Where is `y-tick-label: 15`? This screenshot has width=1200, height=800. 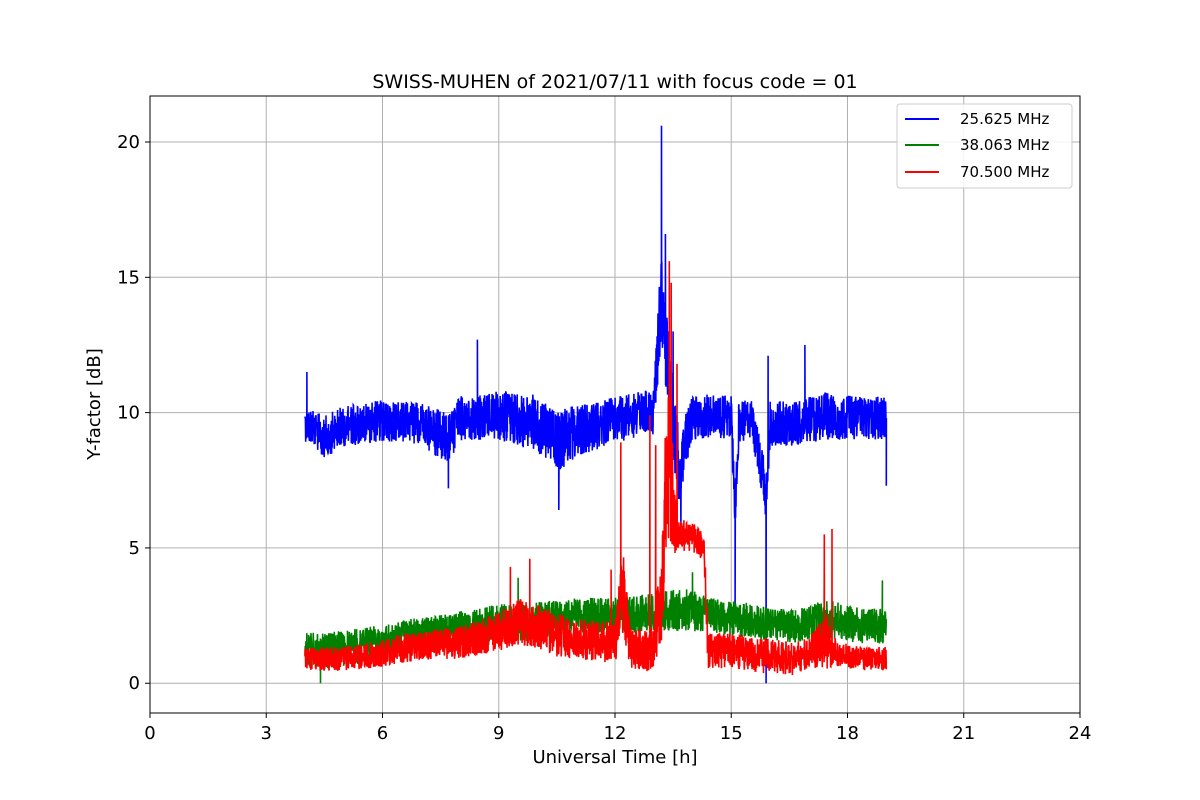 y-tick-label: 15 is located at coordinates (128, 277).